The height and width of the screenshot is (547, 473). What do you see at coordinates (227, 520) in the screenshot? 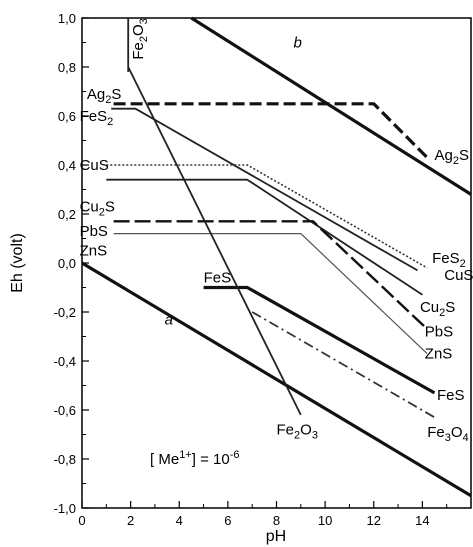
I see `x-tick-label: 6` at bounding box center [227, 520].